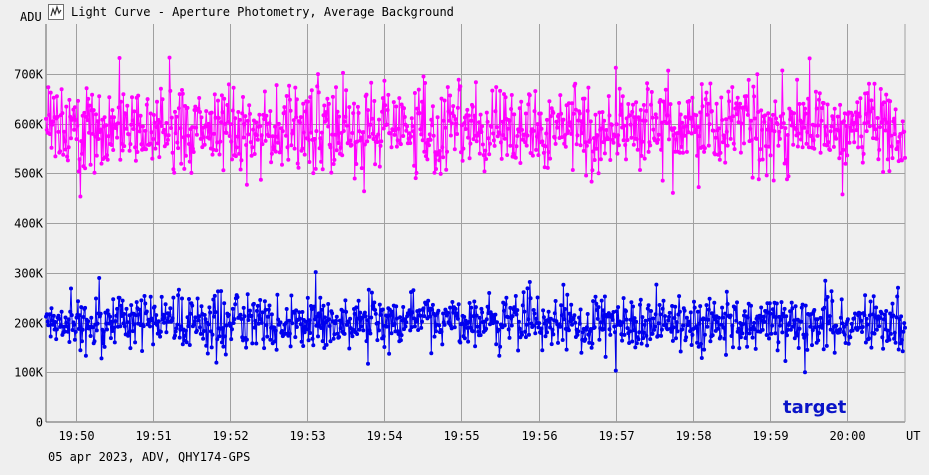 This screenshot has height=475, width=929. Describe the element at coordinates (815, 407) in the screenshot. I see `legend-label-target: target` at that location.